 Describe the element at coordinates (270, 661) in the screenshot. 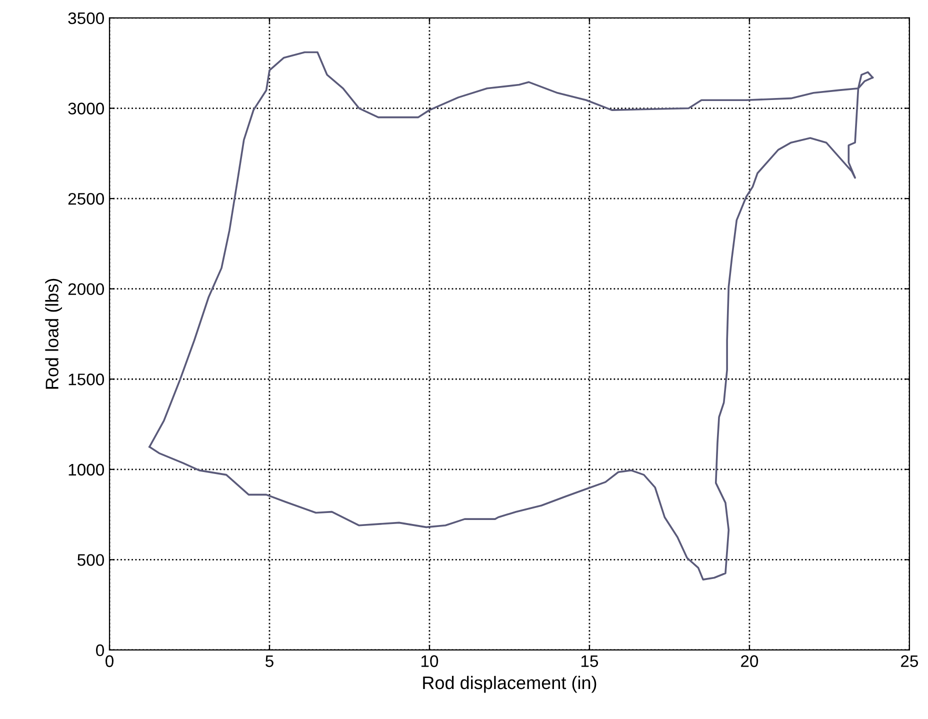

I see `x-tick-label: 5` at that location.